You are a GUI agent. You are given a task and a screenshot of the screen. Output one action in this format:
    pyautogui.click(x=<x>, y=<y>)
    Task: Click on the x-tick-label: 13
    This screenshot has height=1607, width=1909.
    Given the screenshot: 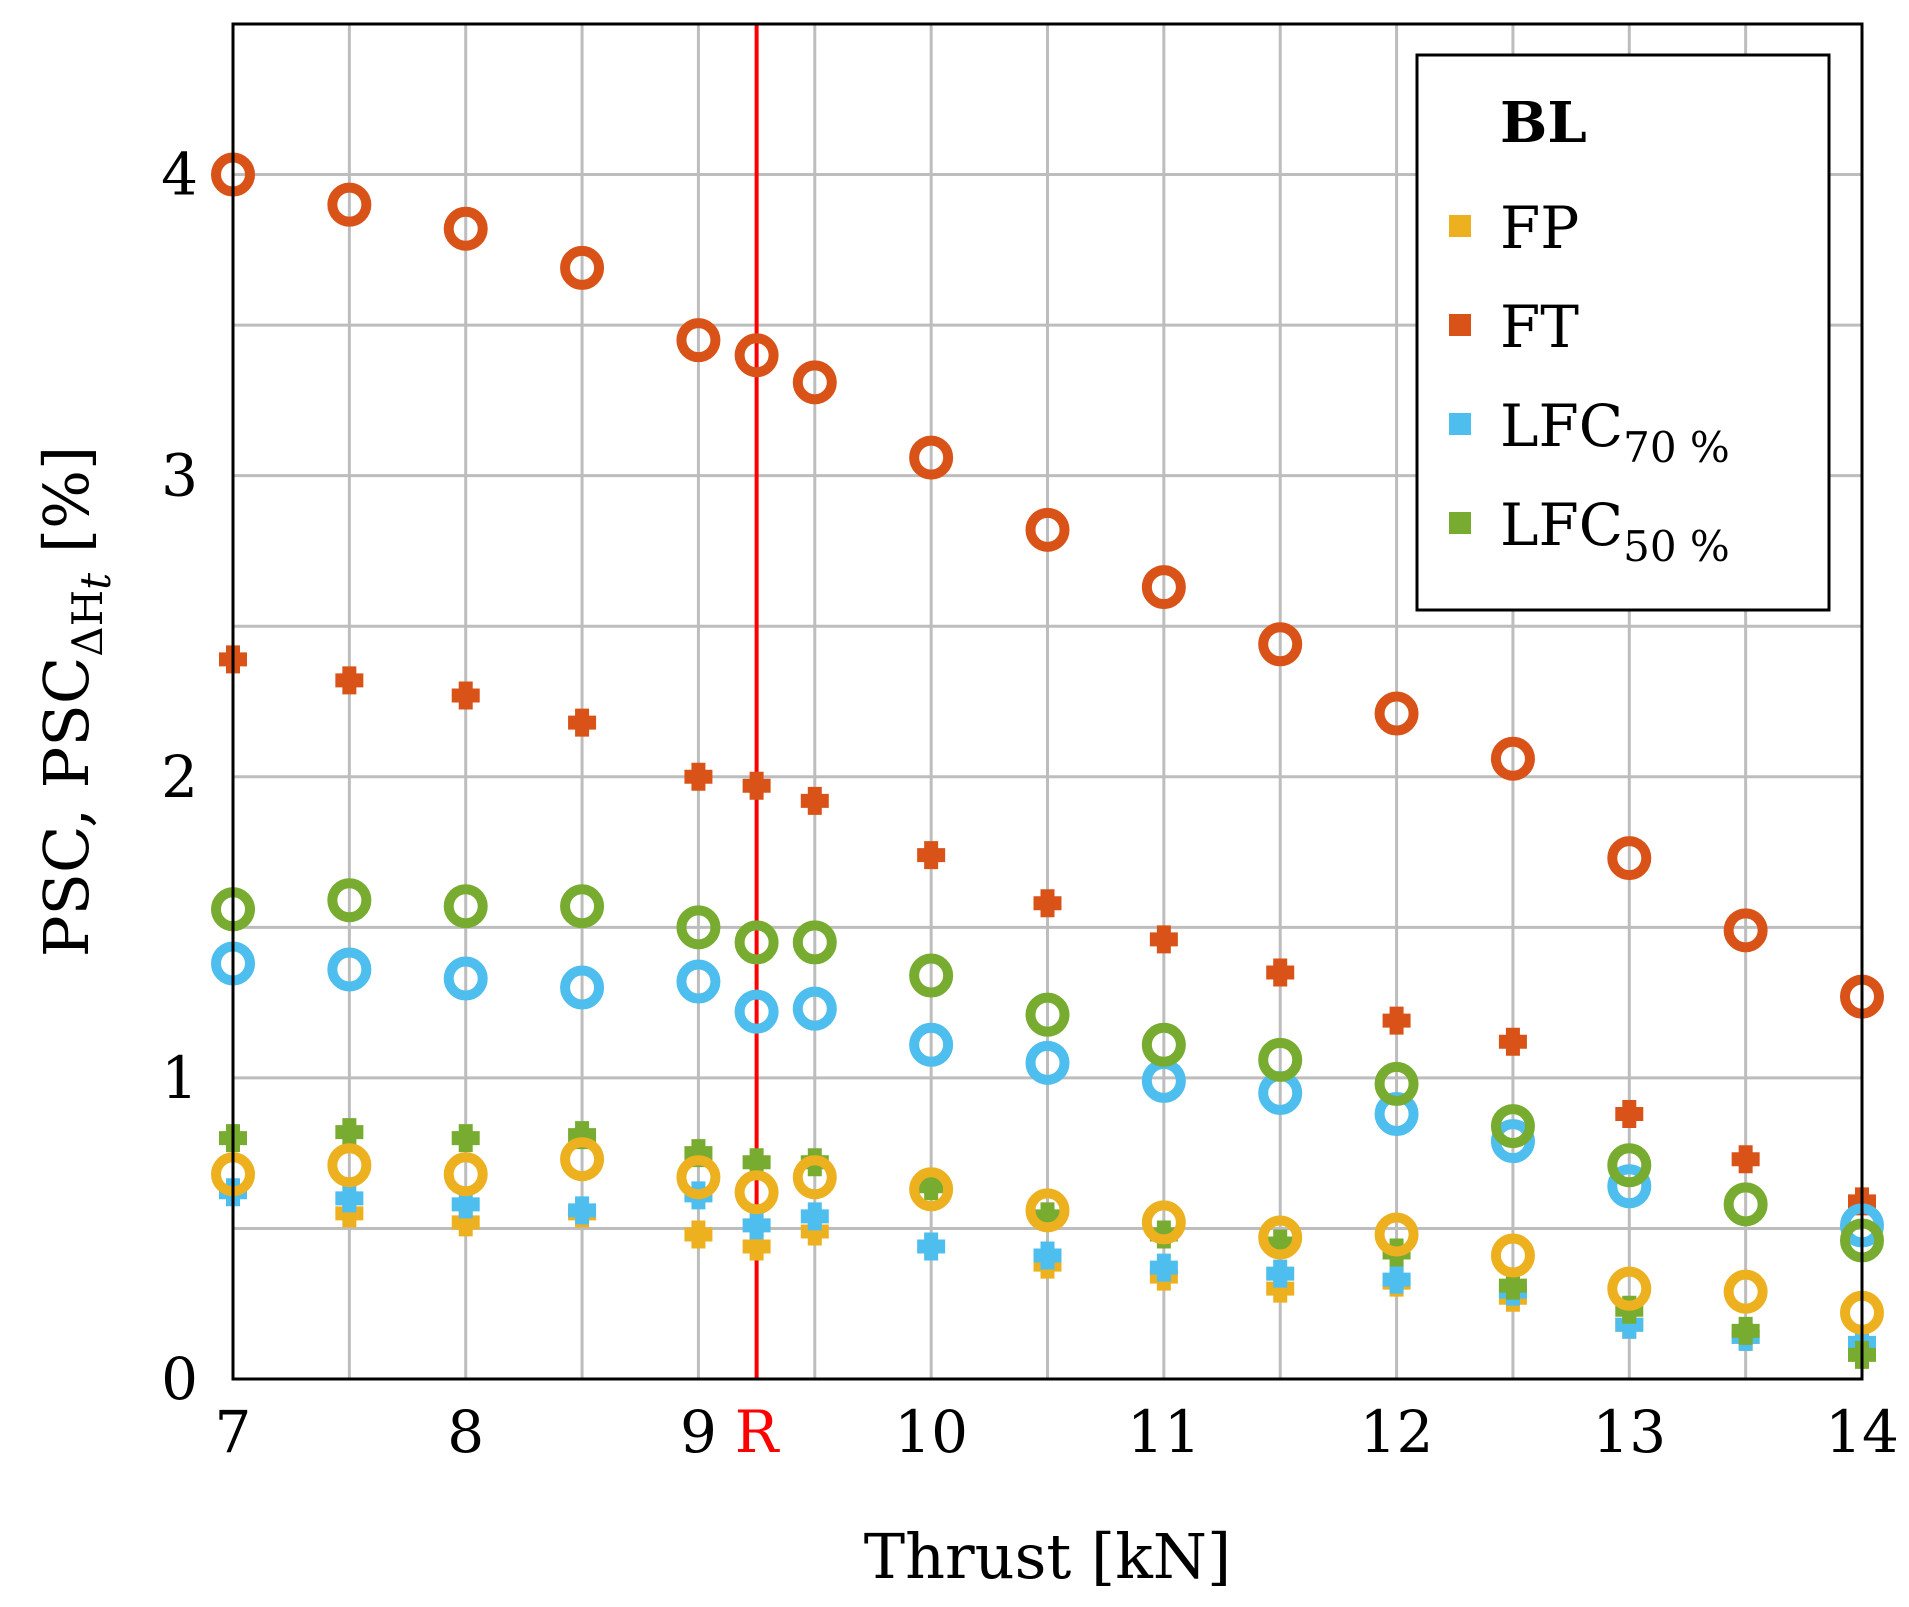 What is the action you would take?
    pyautogui.click(x=1629, y=1432)
    